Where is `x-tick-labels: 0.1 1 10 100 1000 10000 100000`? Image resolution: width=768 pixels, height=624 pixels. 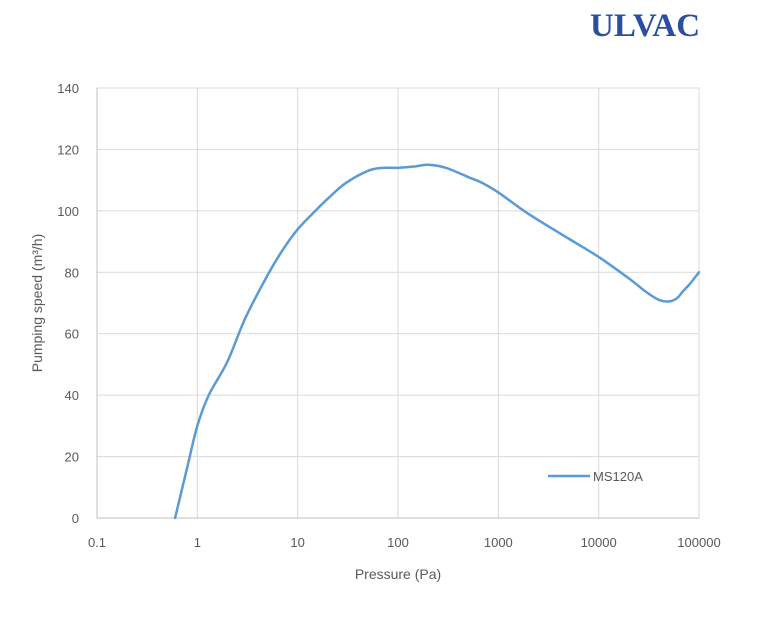 x-tick-labels: 0.1 1 10 100 1000 10000 100000 is located at coordinates (404, 542).